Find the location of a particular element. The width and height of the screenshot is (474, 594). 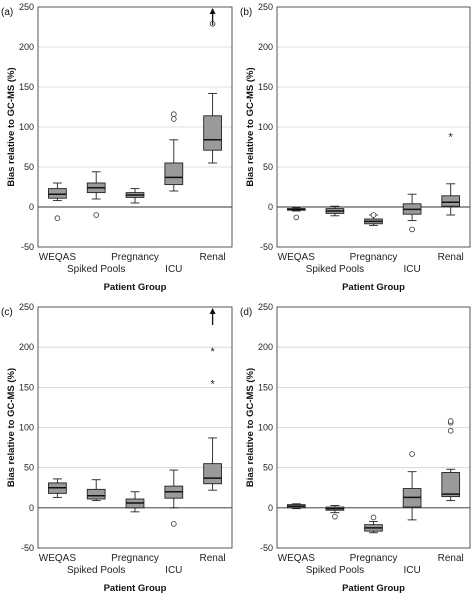

panel-label: (a) is located at coordinates (7, 12).